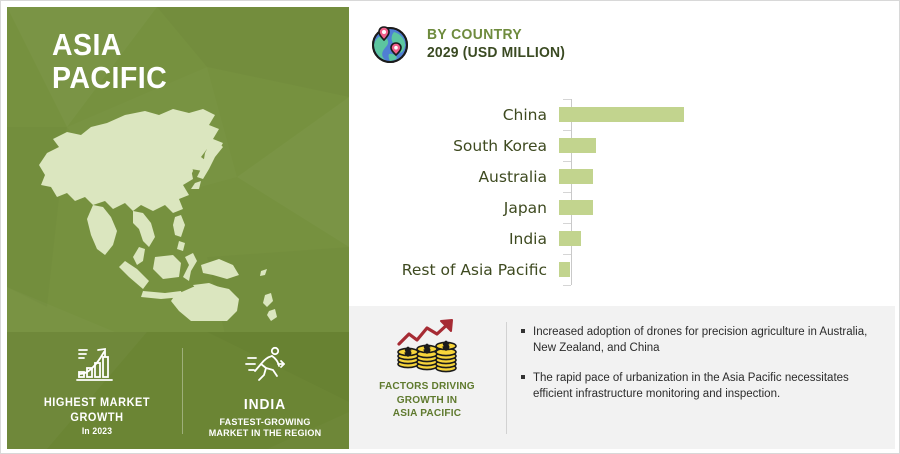  Describe the element at coordinates (97, 391) in the screenshot. I see `stat-highest-market-growth: HIGHEST MARKET GROWTH In 2023` at that location.